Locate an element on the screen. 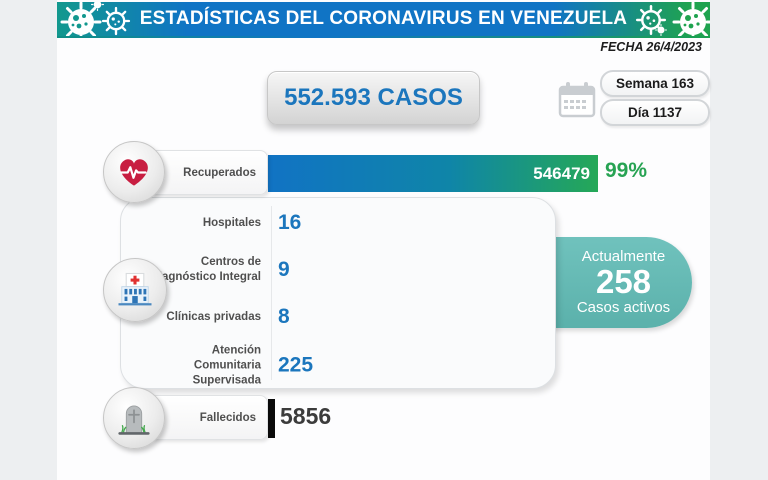 This screenshot has width=768, height=480. hospital-icon is located at coordinates (135, 289).